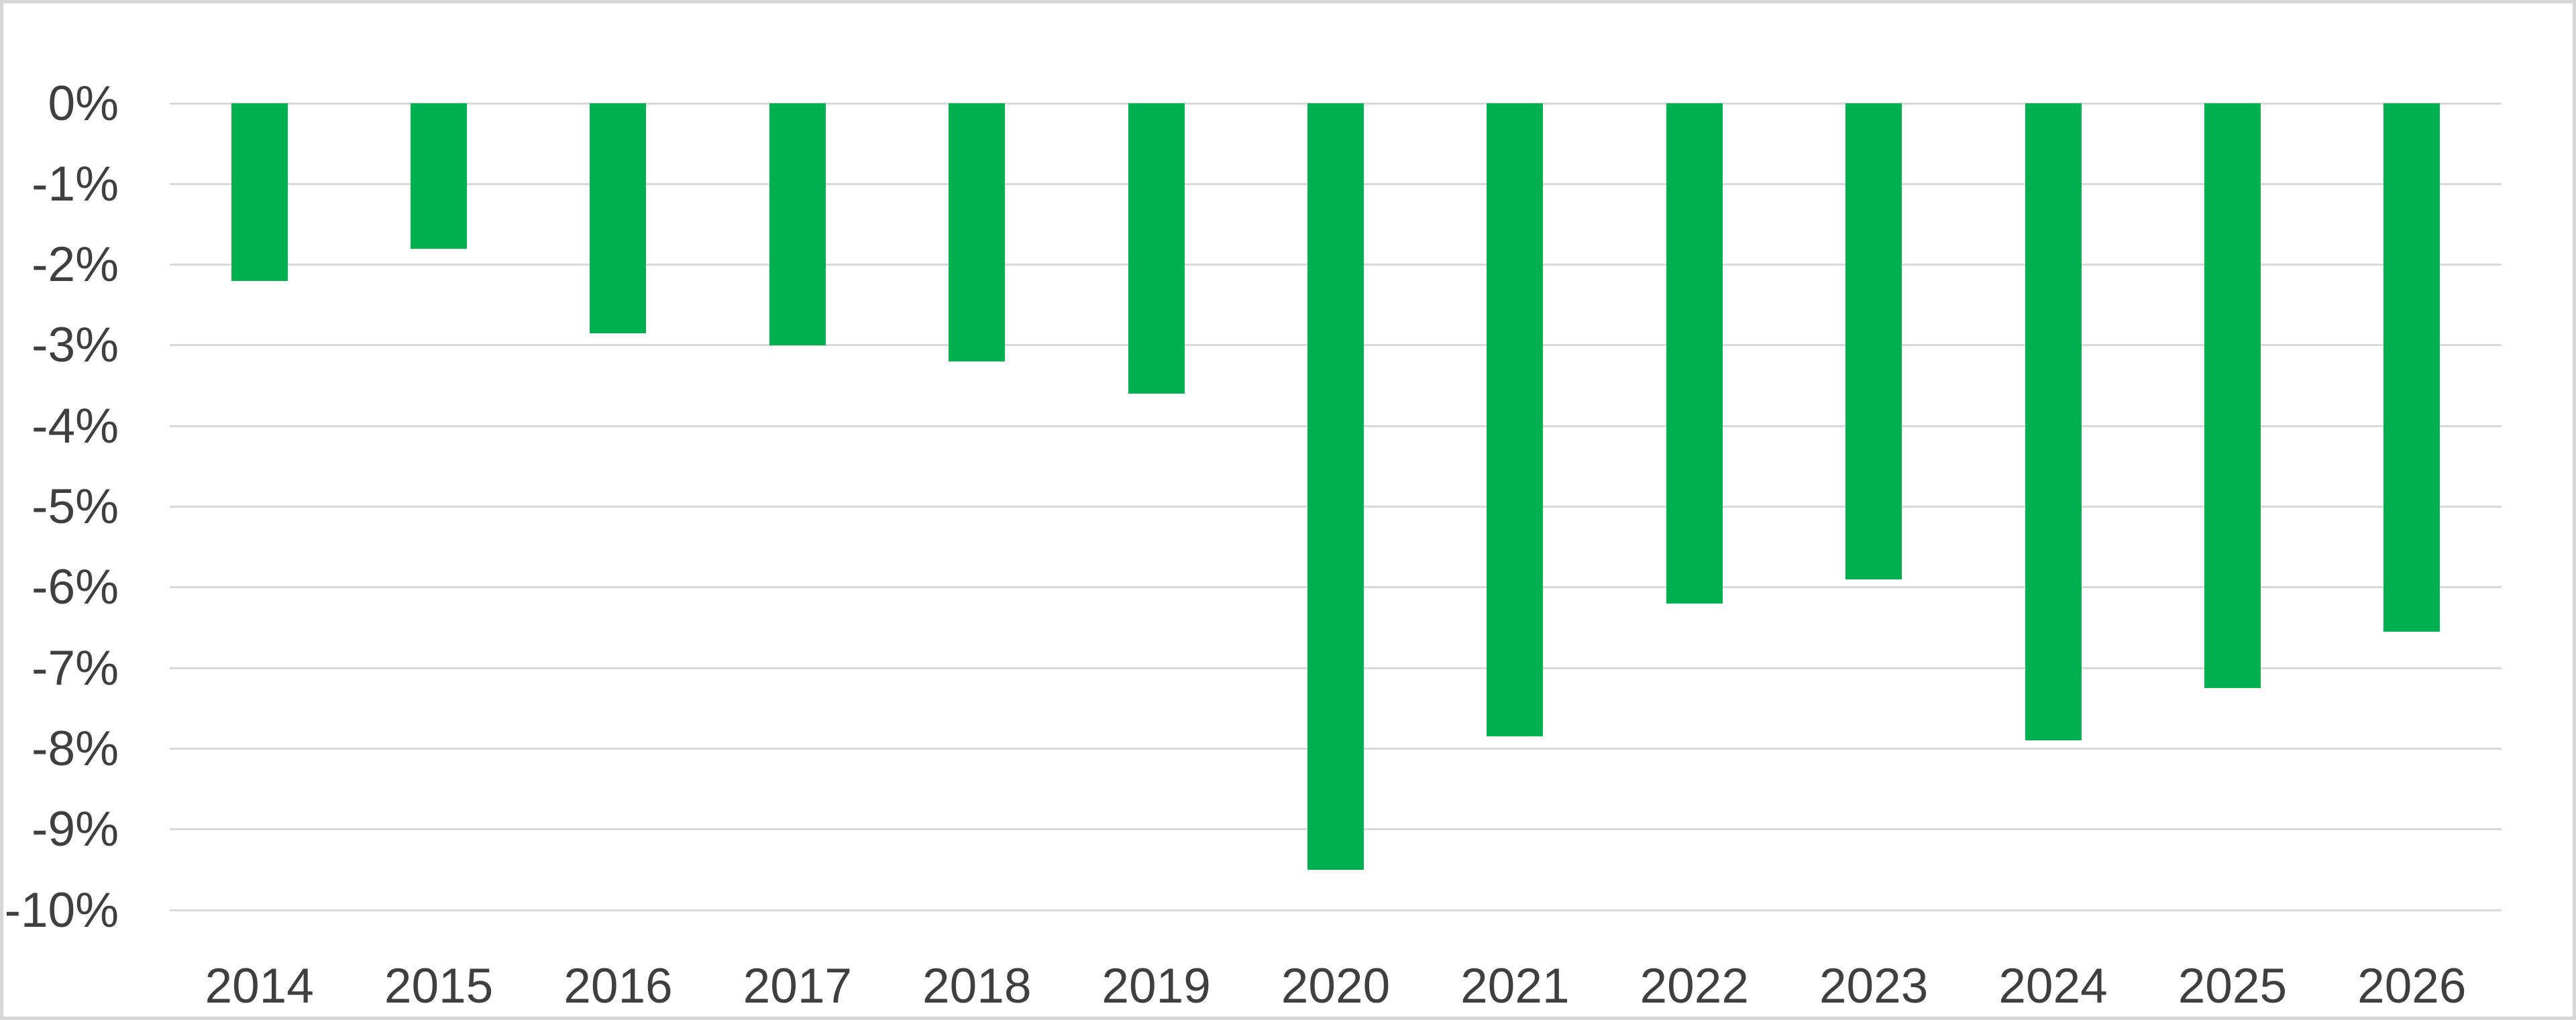  I want to click on y-axis: 0% -1% -2% -3% -4% -5% -6% -7% -8% -9% -10%, so click(61, 507).